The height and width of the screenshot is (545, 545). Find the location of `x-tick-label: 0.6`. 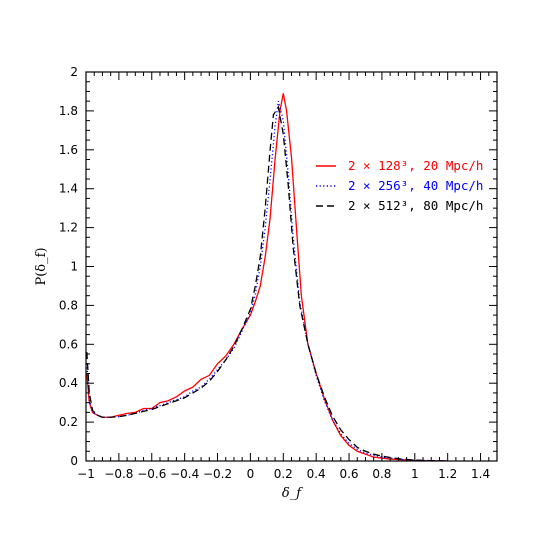

x-tick-label: 0.6 is located at coordinates (348, 474).